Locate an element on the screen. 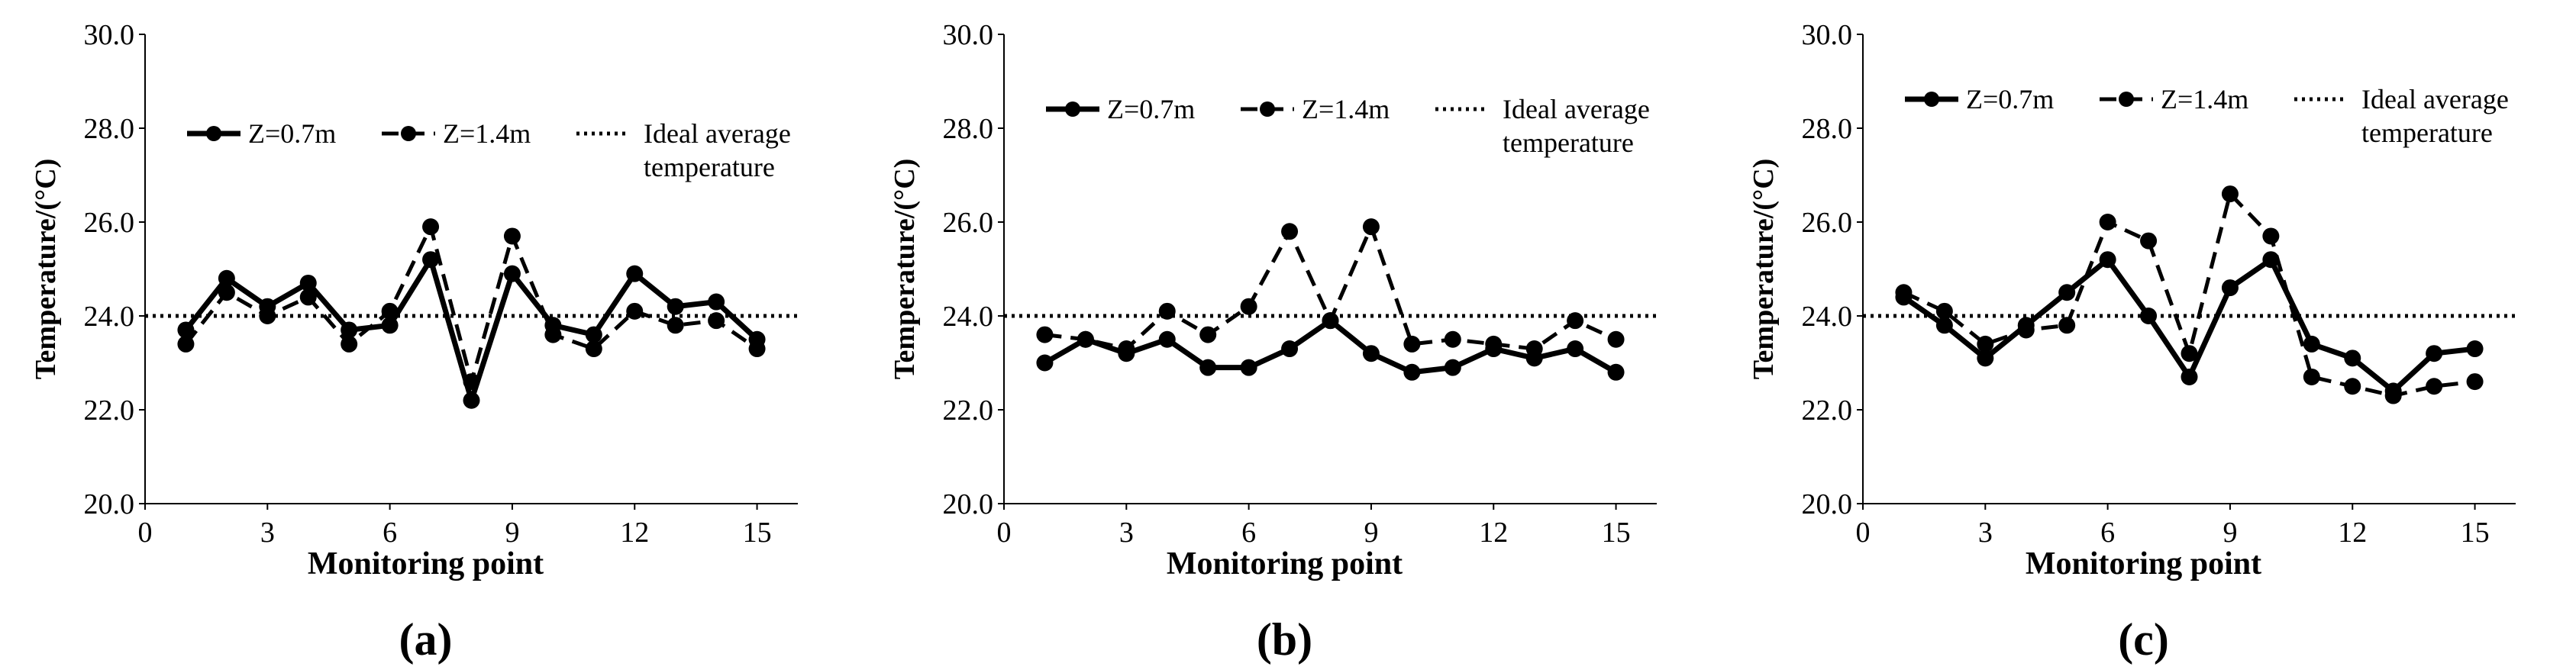 Image resolution: width=2576 pixels, height=670 pixels. series-line is located at coordinates (1330, 288).